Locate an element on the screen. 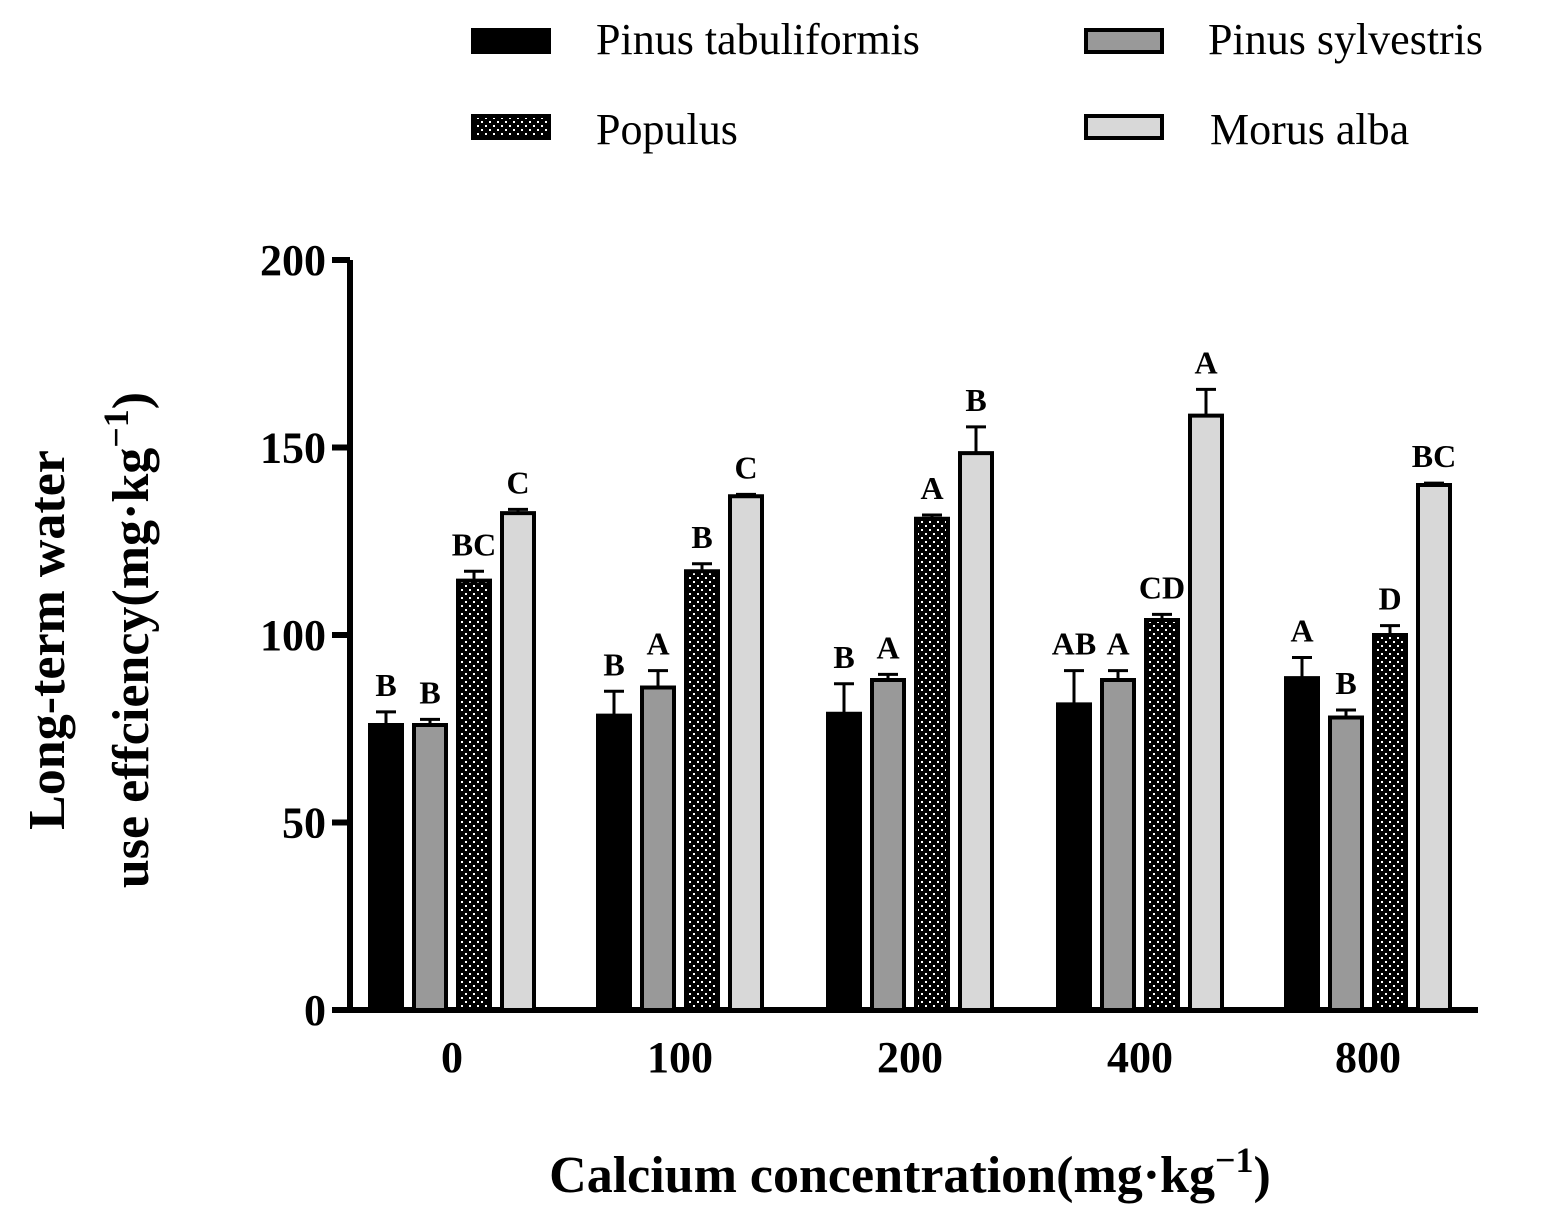  y-tick-label: 100 is located at coordinates (293, 635).